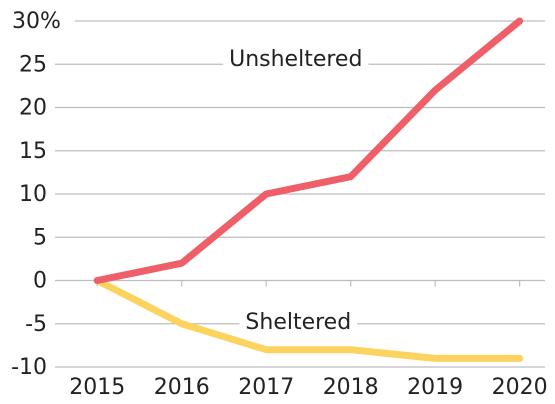 The height and width of the screenshot is (404, 555). I want to click on annotation: Sheltered, so click(298, 322).